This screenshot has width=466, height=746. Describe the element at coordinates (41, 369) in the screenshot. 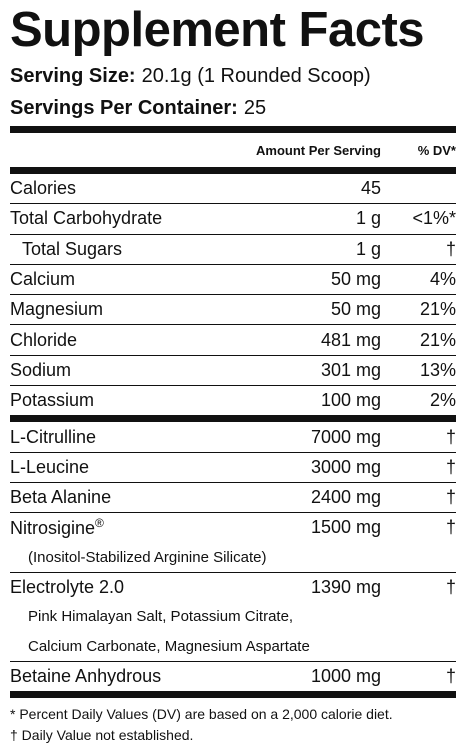

I see `name-text: Sodium` at that location.